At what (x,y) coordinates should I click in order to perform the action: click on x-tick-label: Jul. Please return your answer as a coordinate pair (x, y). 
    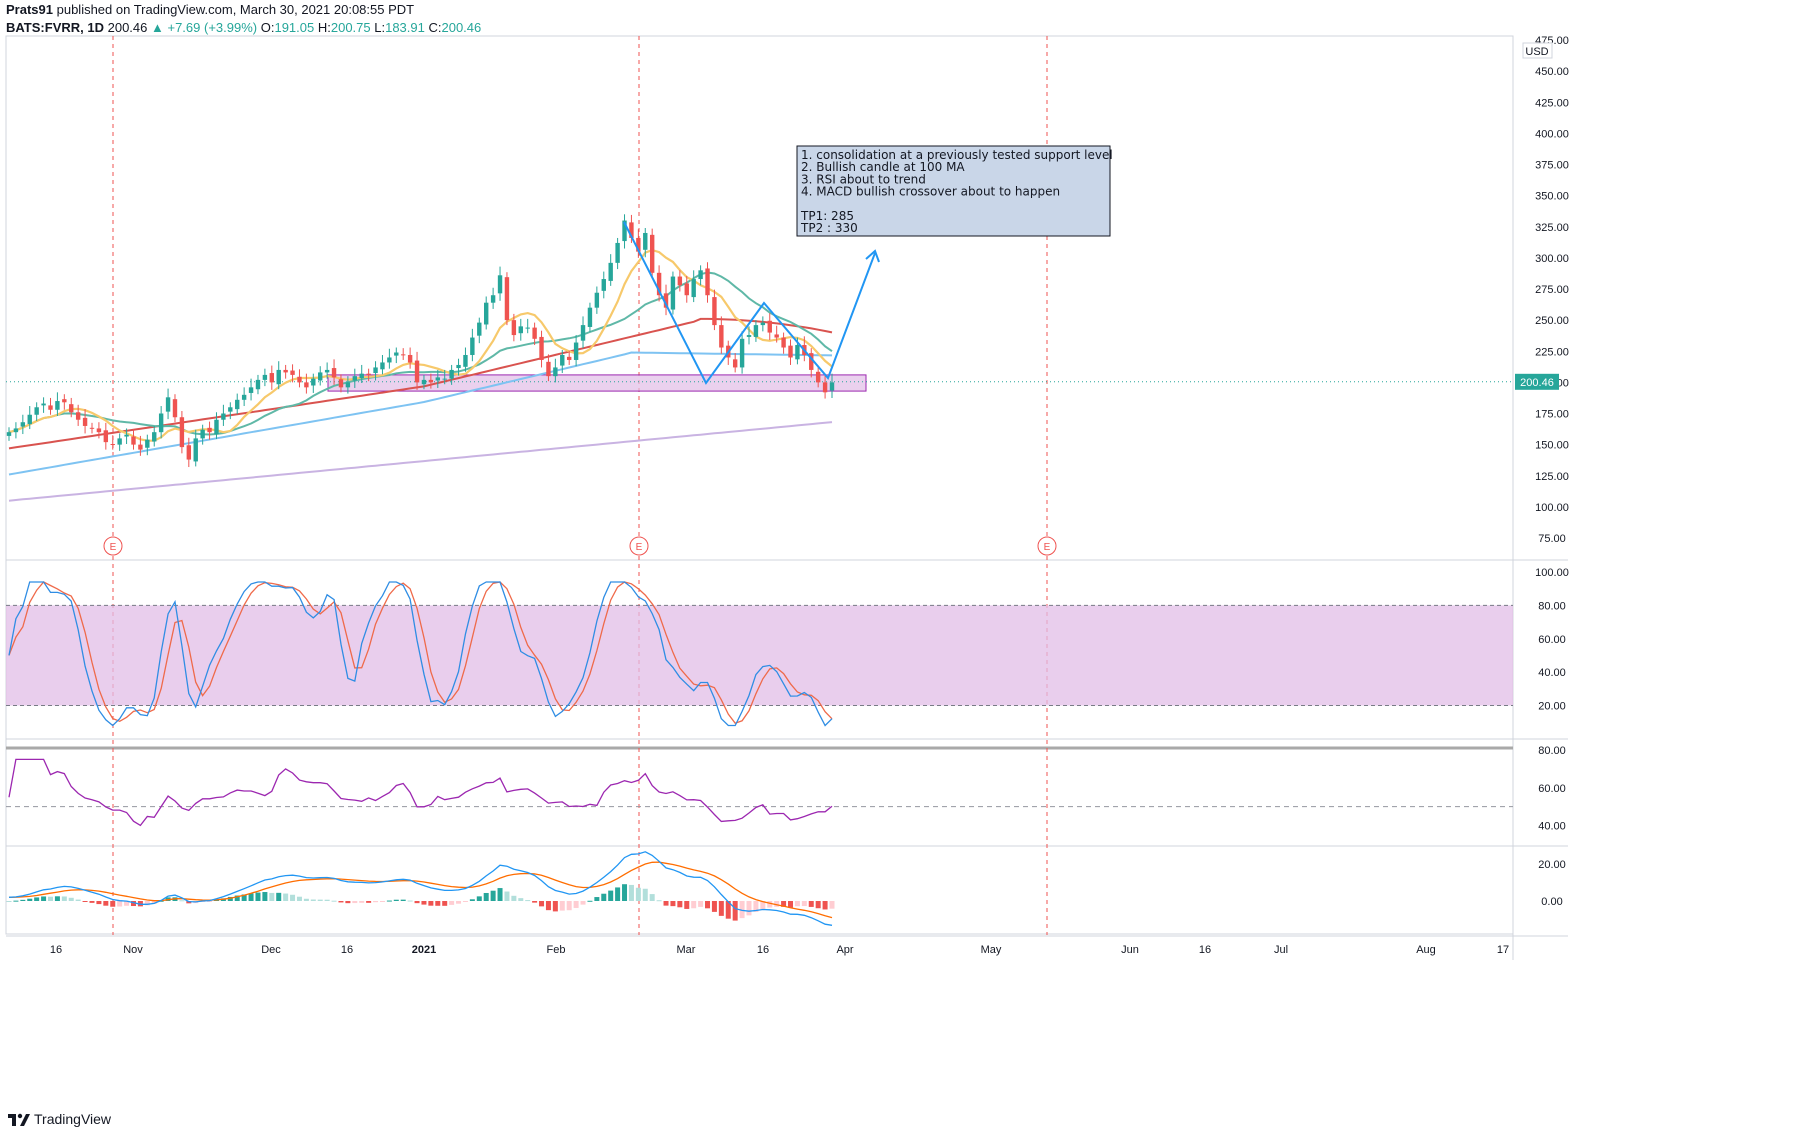
    Looking at the image, I should click on (1281, 950).